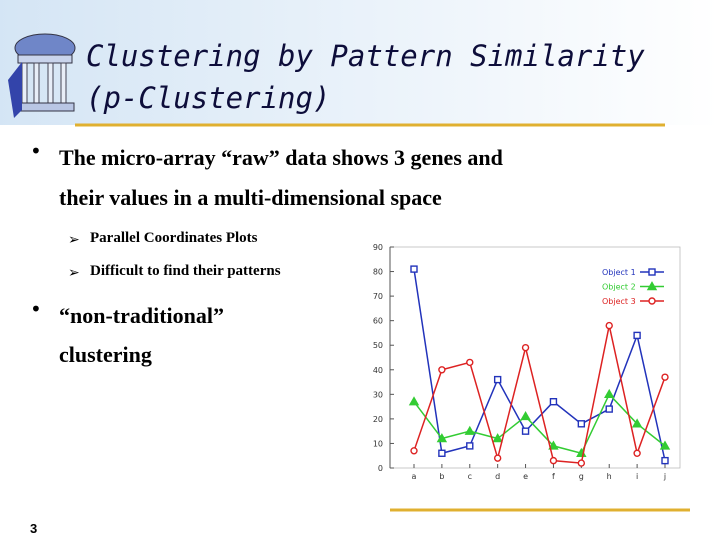 Image resolution: width=720 pixels, height=540 pixels. Describe the element at coordinates (378, 394) in the screenshot. I see `y-tick-label: 30` at that location.